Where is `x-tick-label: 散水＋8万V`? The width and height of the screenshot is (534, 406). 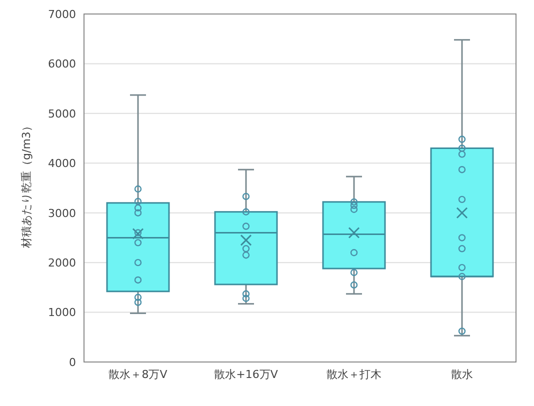
x-tick-label: 散水＋8万V is located at coordinates (138, 374).